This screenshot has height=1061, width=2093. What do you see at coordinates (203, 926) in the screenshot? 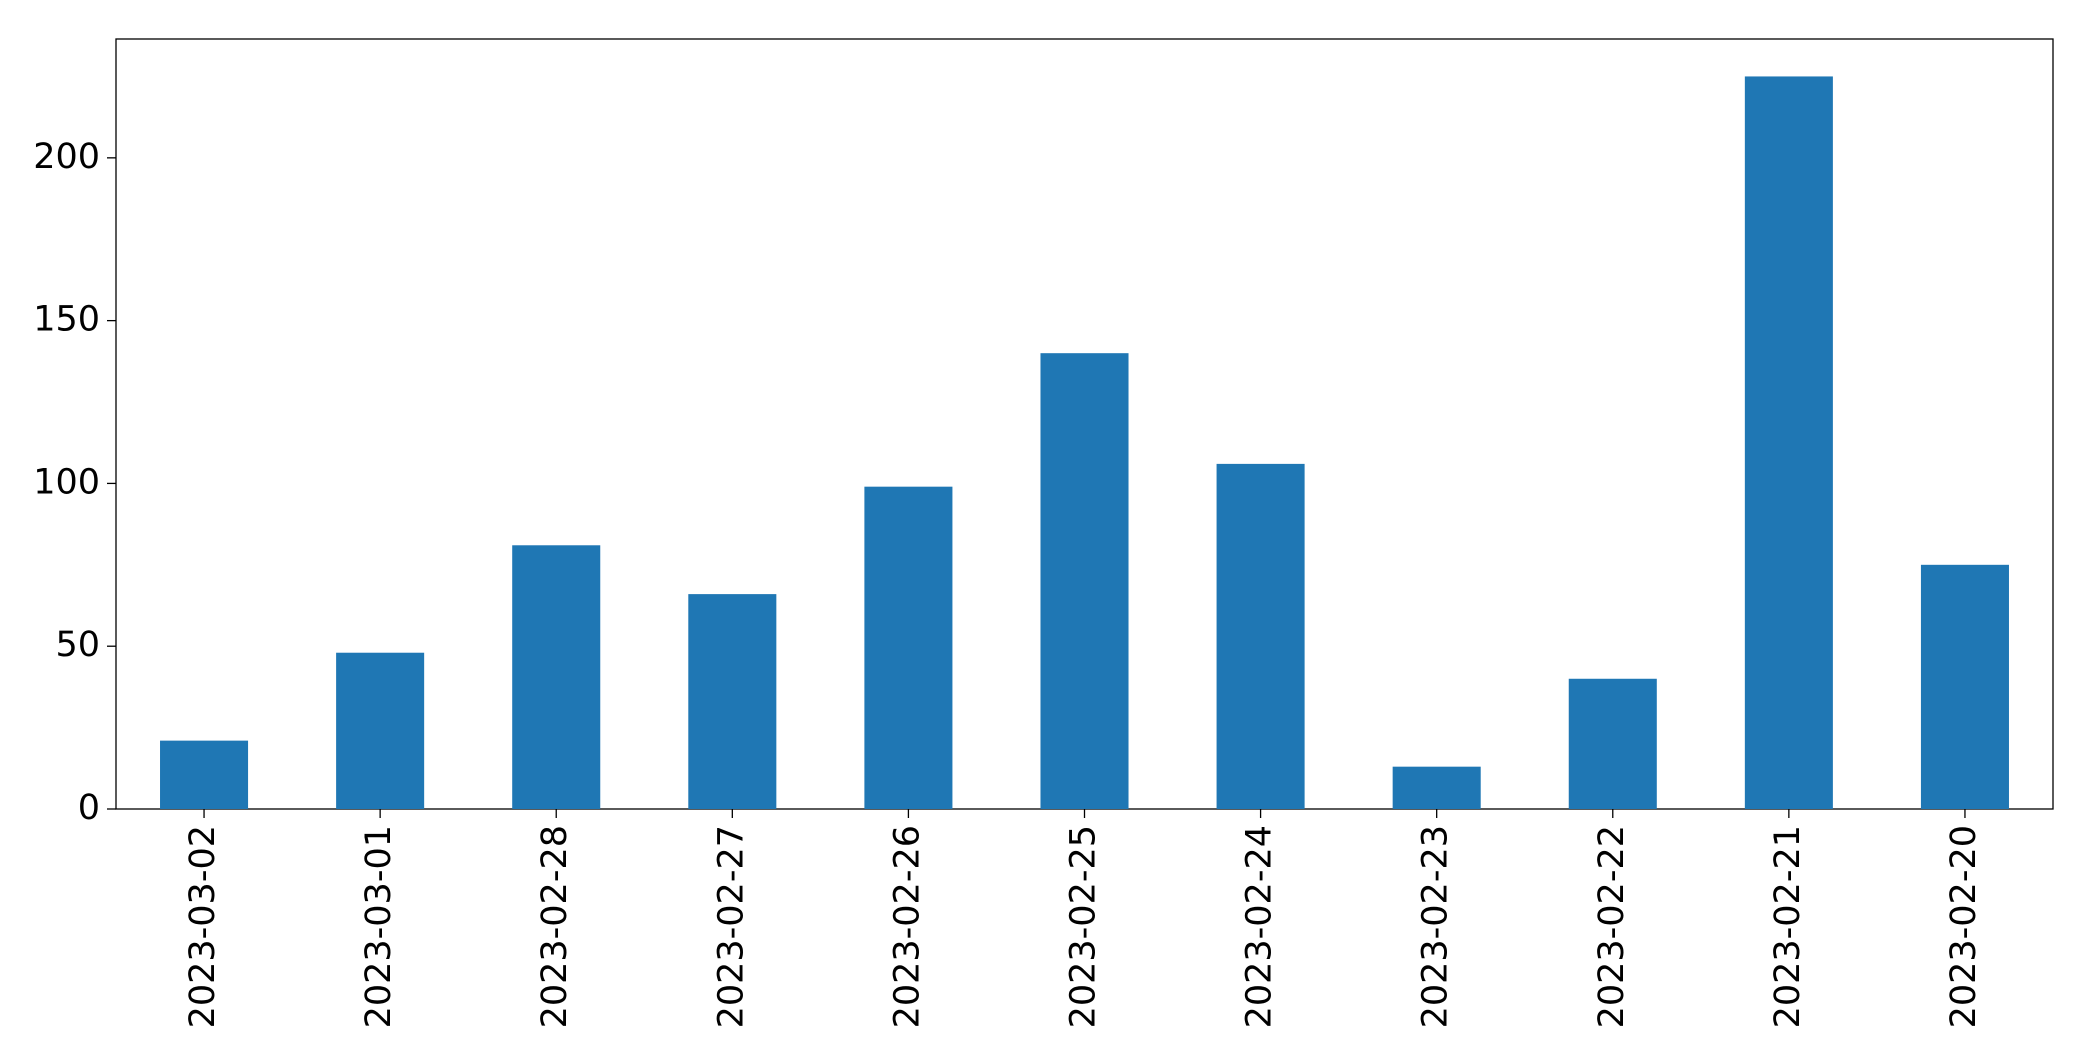
I see `x-tick-label: 2023-03-02` at bounding box center [203, 926].